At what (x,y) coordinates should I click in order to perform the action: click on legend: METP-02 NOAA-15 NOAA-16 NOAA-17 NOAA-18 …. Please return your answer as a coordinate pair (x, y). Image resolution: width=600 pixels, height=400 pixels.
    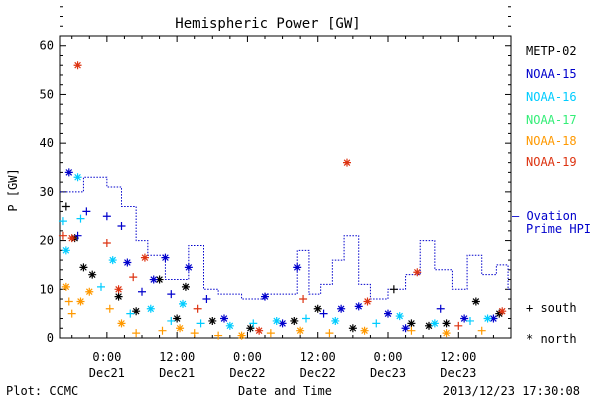
    Looking at the image, I should click on (551, 195).